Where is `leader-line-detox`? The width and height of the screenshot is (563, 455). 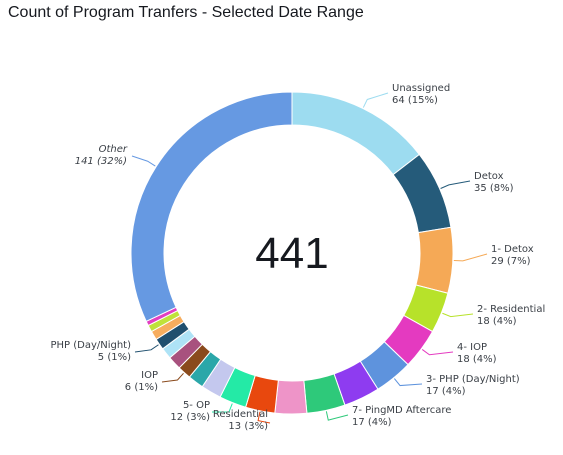 leader-line-detox is located at coordinates (455, 184).